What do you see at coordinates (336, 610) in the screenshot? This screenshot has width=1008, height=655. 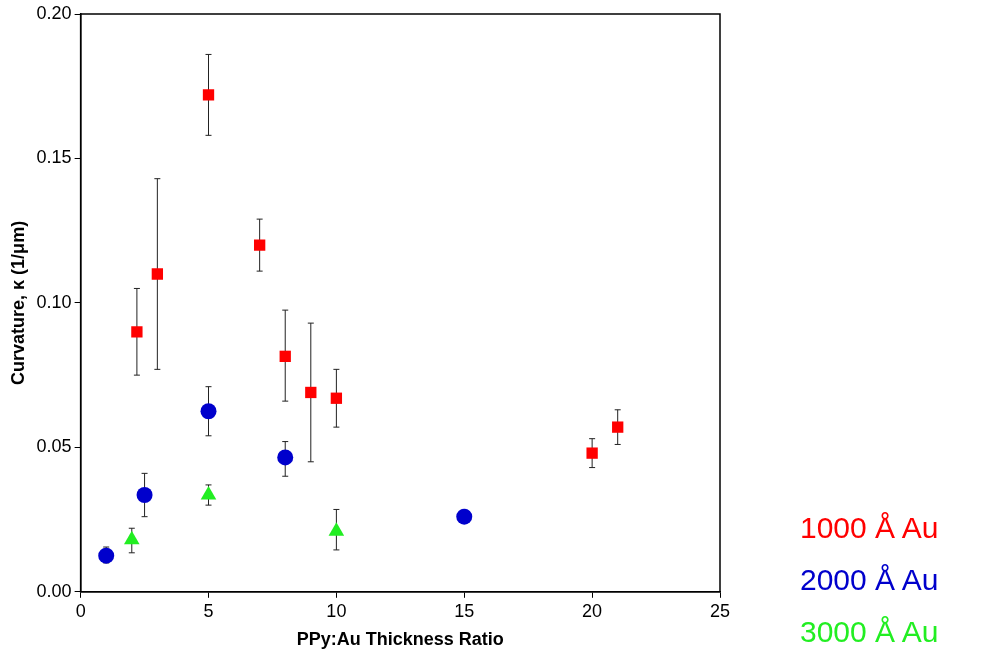 I see `x-tick-label: 10` at bounding box center [336, 610].